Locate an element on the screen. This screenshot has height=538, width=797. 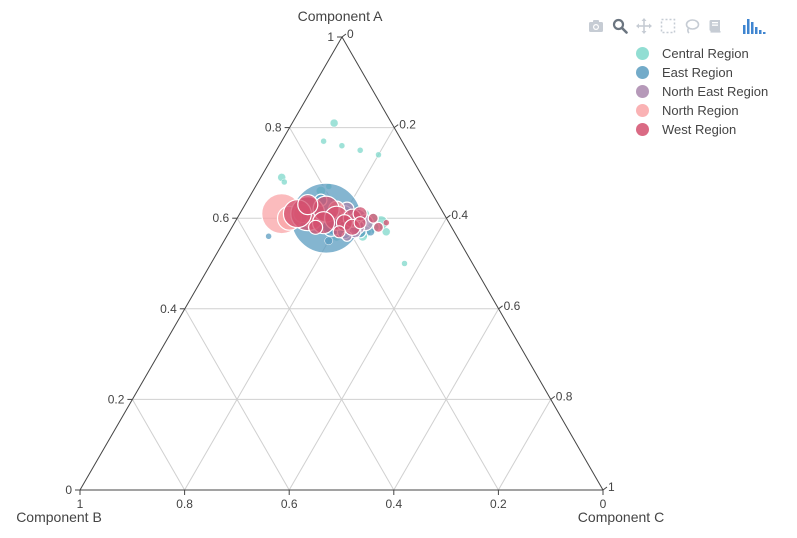
legend-label: West Region is located at coordinates (699, 129).